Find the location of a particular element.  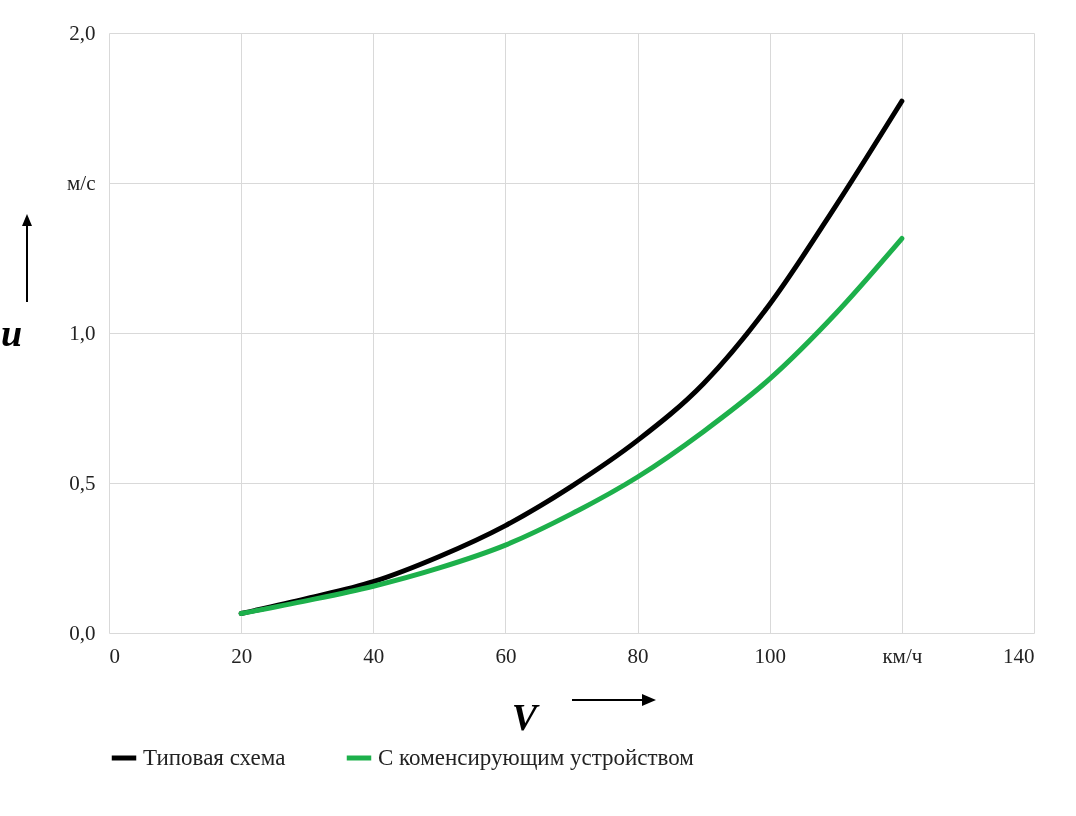

x-tick-label: 80 is located at coordinates (638, 655).